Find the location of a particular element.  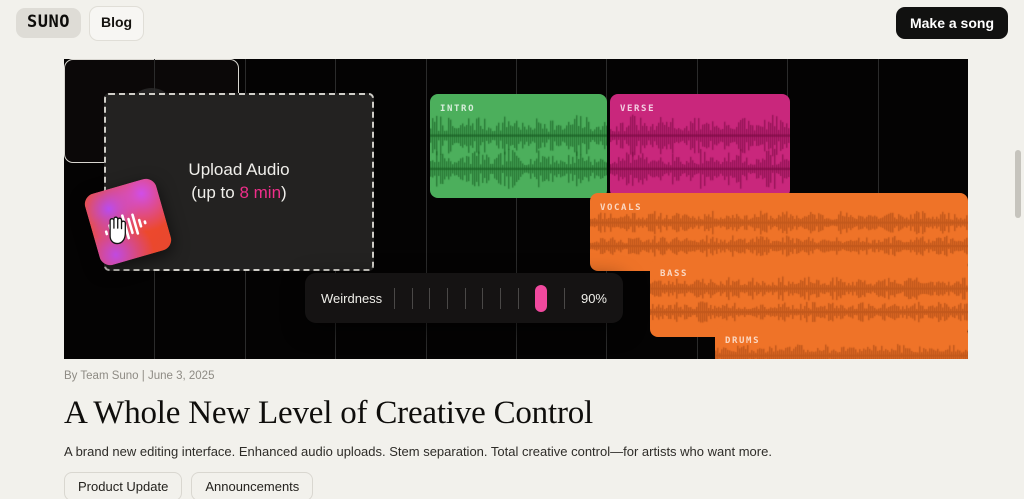

clip-verse-label: VERSE is located at coordinates (638, 109).